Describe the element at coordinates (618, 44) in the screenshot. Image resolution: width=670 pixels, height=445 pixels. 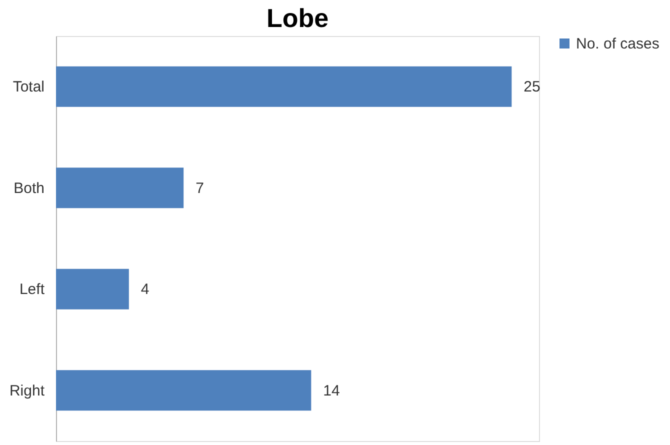
I see `legend-label: No. of cases` at that location.